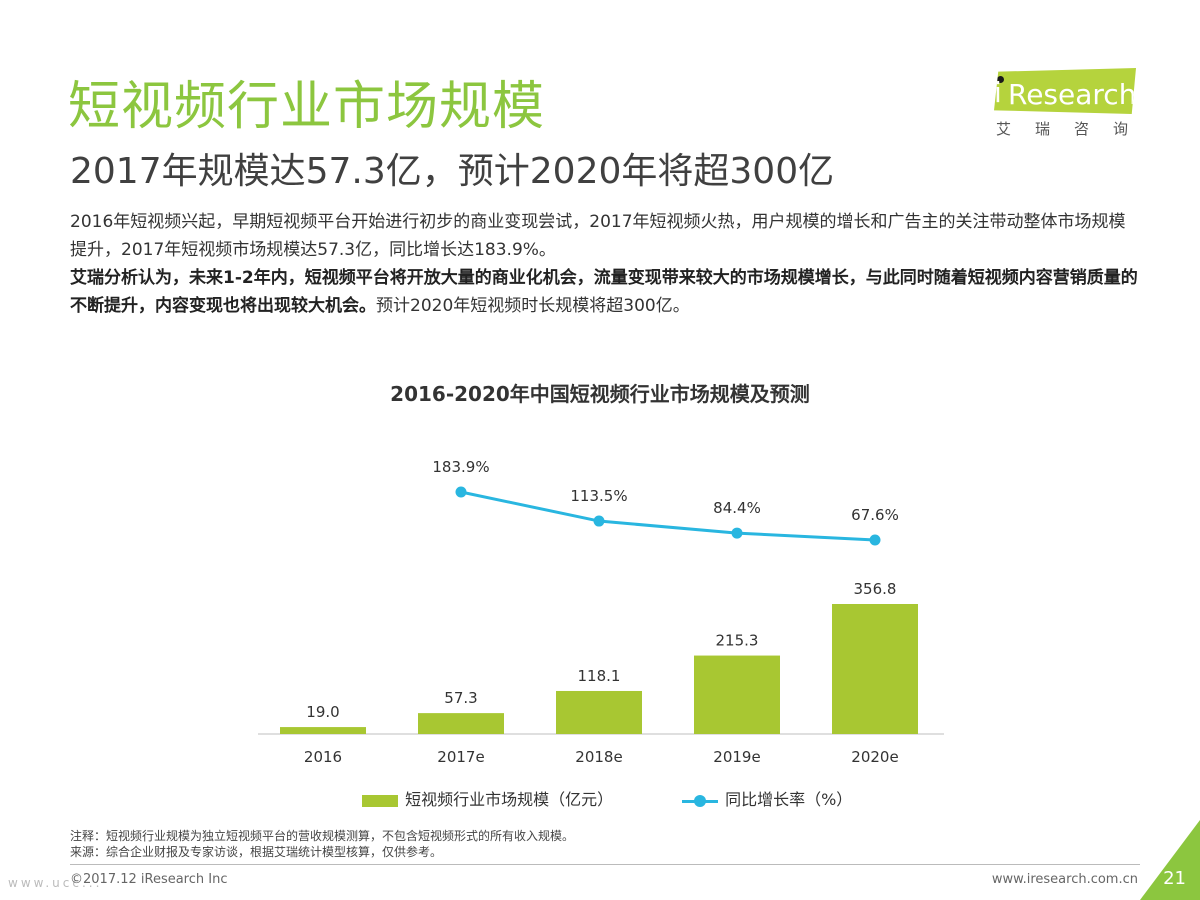 Image resolution: width=1200 pixels, height=900 pixels. I want to click on bar-value-label: 356.8, so click(875, 589).